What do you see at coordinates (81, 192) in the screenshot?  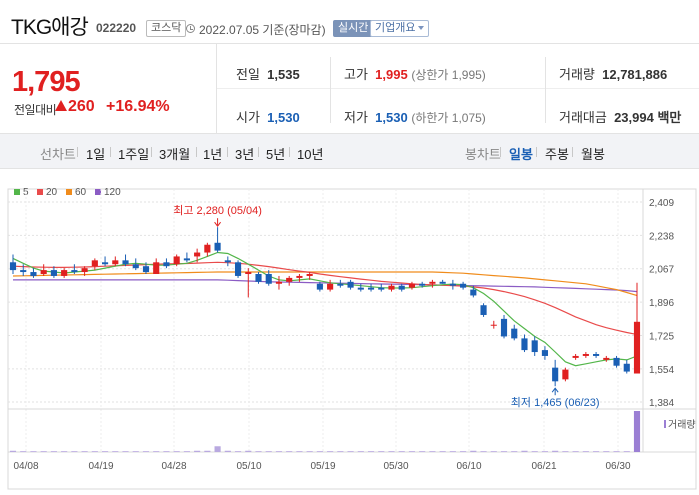 I see `legend-label-ma60: 60` at bounding box center [81, 192].